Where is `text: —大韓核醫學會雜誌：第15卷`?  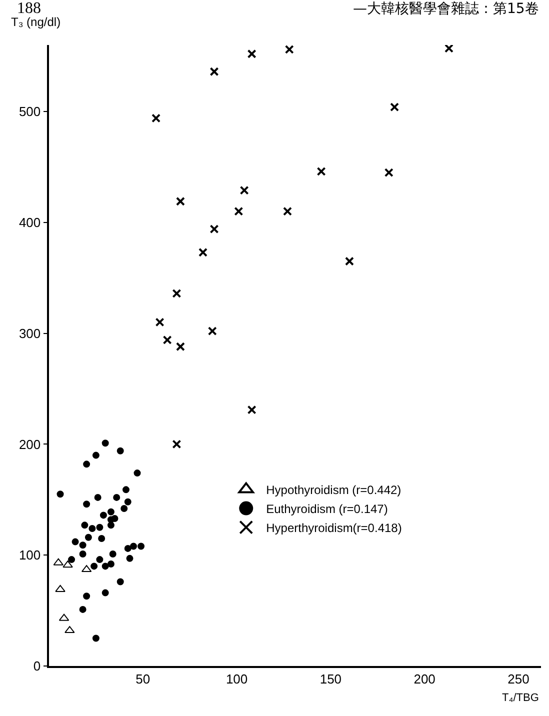 text: —大韓核醫學會雜誌：第15卷 is located at coordinates (446, 9).